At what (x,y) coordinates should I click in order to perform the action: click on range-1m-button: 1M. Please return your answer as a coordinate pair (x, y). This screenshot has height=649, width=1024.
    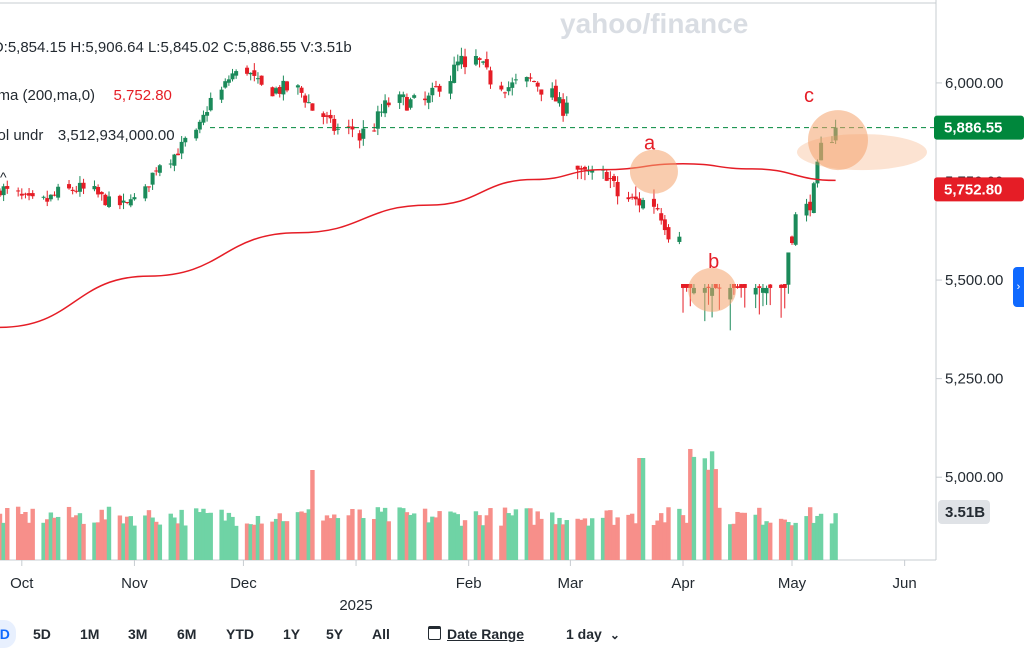
    Looking at the image, I should click on (90, 634).